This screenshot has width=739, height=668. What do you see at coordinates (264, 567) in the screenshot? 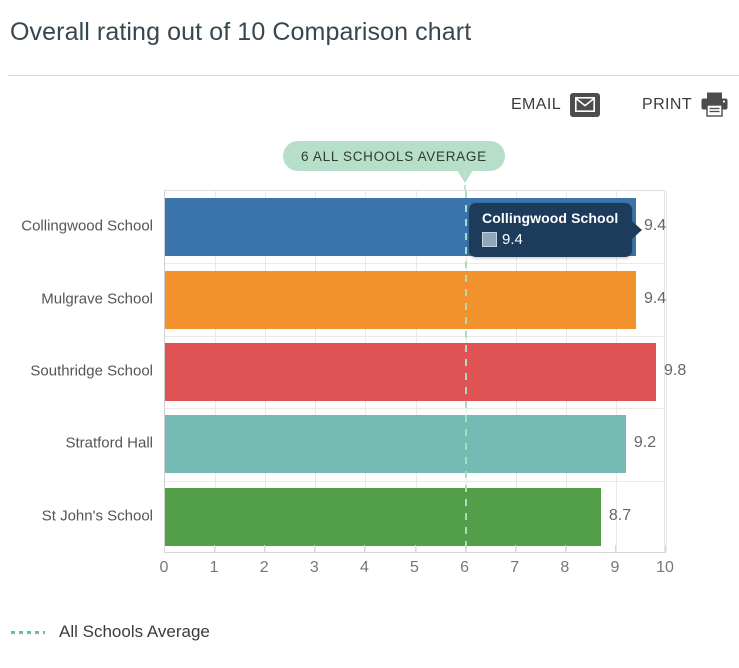
I see `x-axis-tick-label: 2` at bounding box center [264, 567].